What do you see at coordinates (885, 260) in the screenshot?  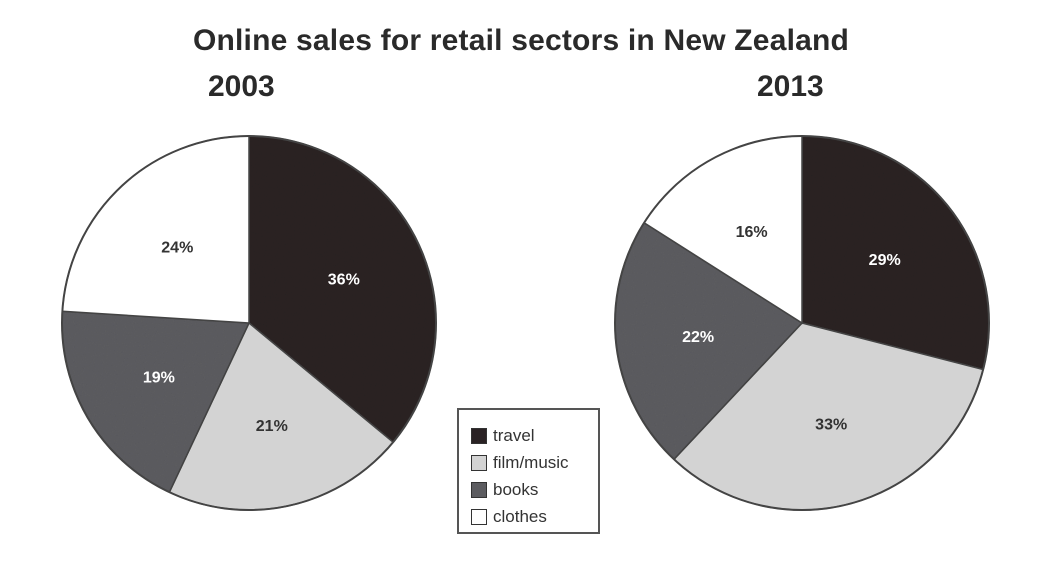 I see `pie-label-2013-travel: 29%` at bounding box center [885, 260].